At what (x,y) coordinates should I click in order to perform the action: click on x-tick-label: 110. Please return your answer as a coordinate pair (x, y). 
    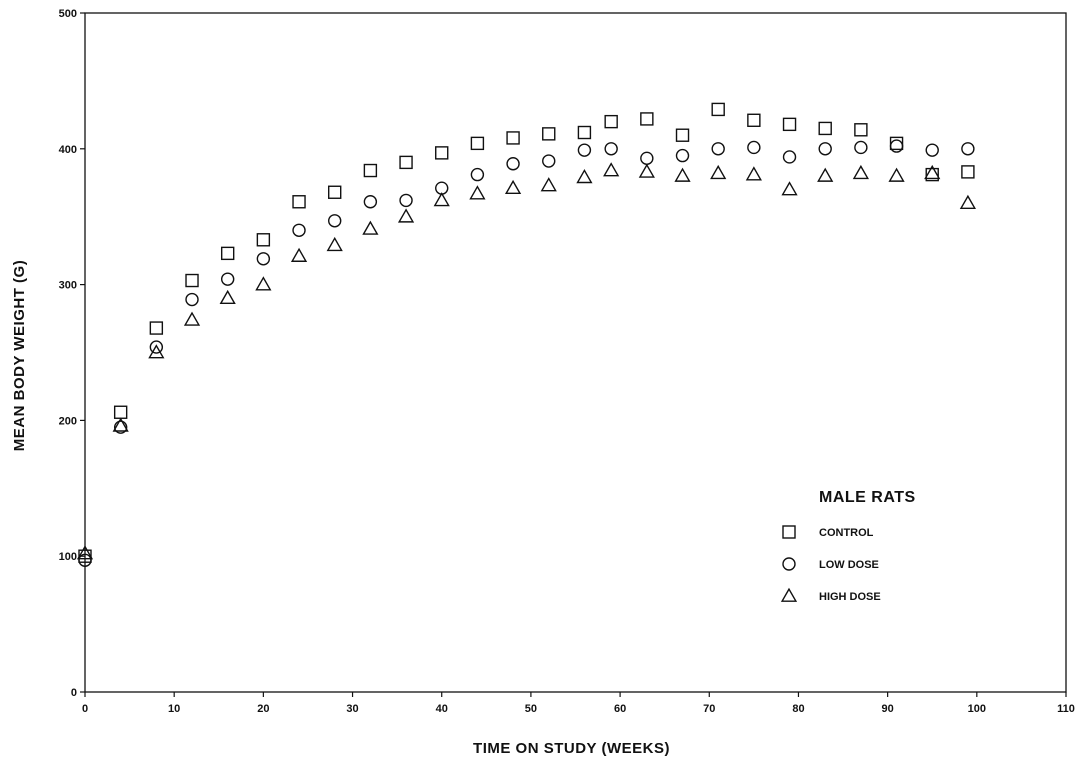
    Looking at the image, I should click on (1066, 709).